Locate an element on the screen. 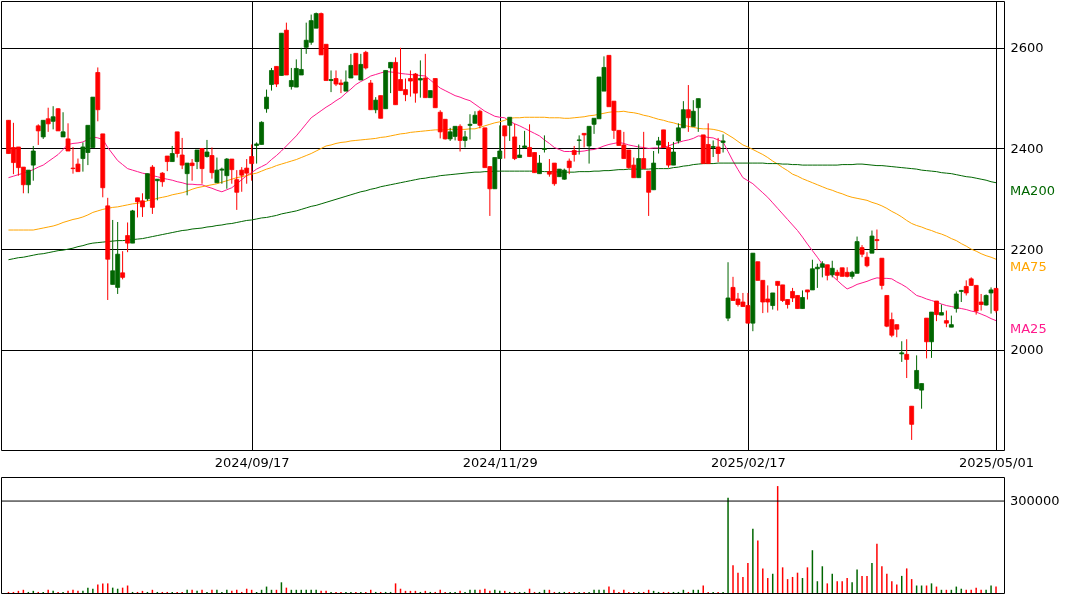  text: 300000 is located at coordinates (1035, 501).